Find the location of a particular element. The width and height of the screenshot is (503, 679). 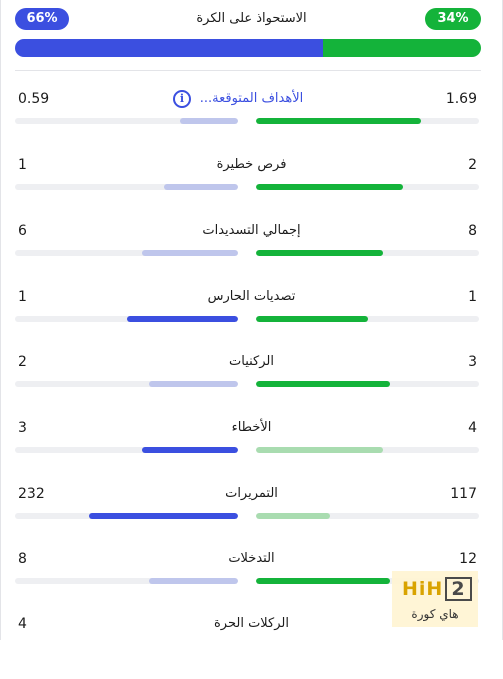

stat-left-value: 3 is located at coordinates (22, 428).